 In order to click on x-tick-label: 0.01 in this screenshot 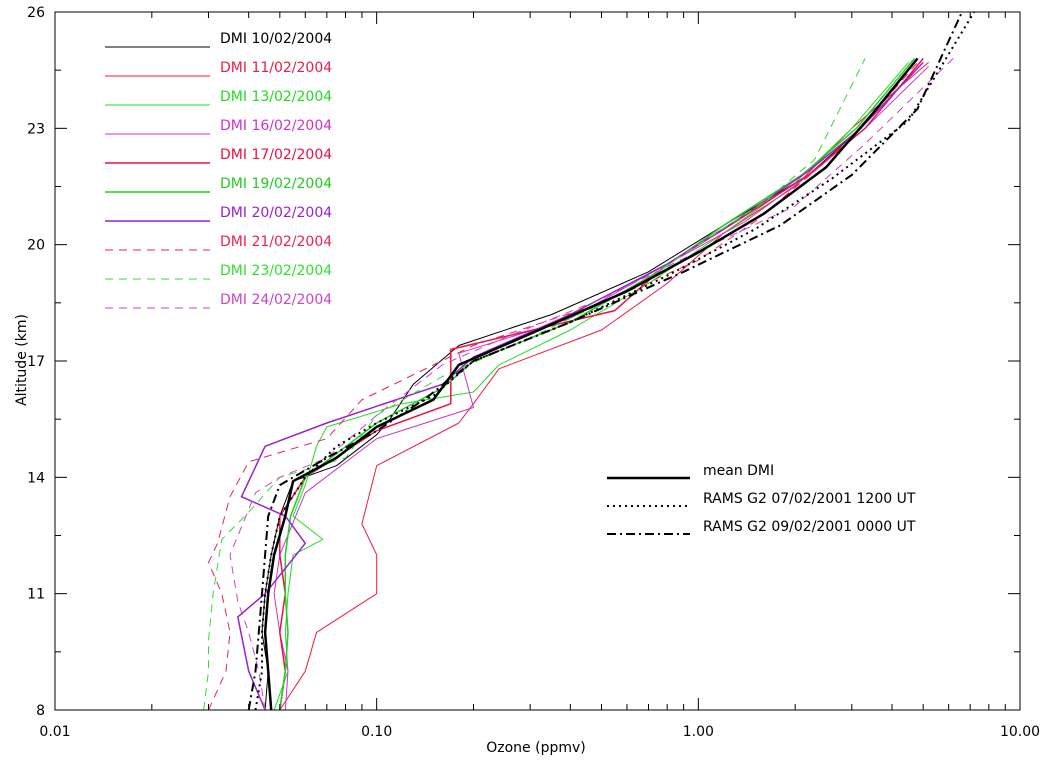, I will do `click(54, 732)`.